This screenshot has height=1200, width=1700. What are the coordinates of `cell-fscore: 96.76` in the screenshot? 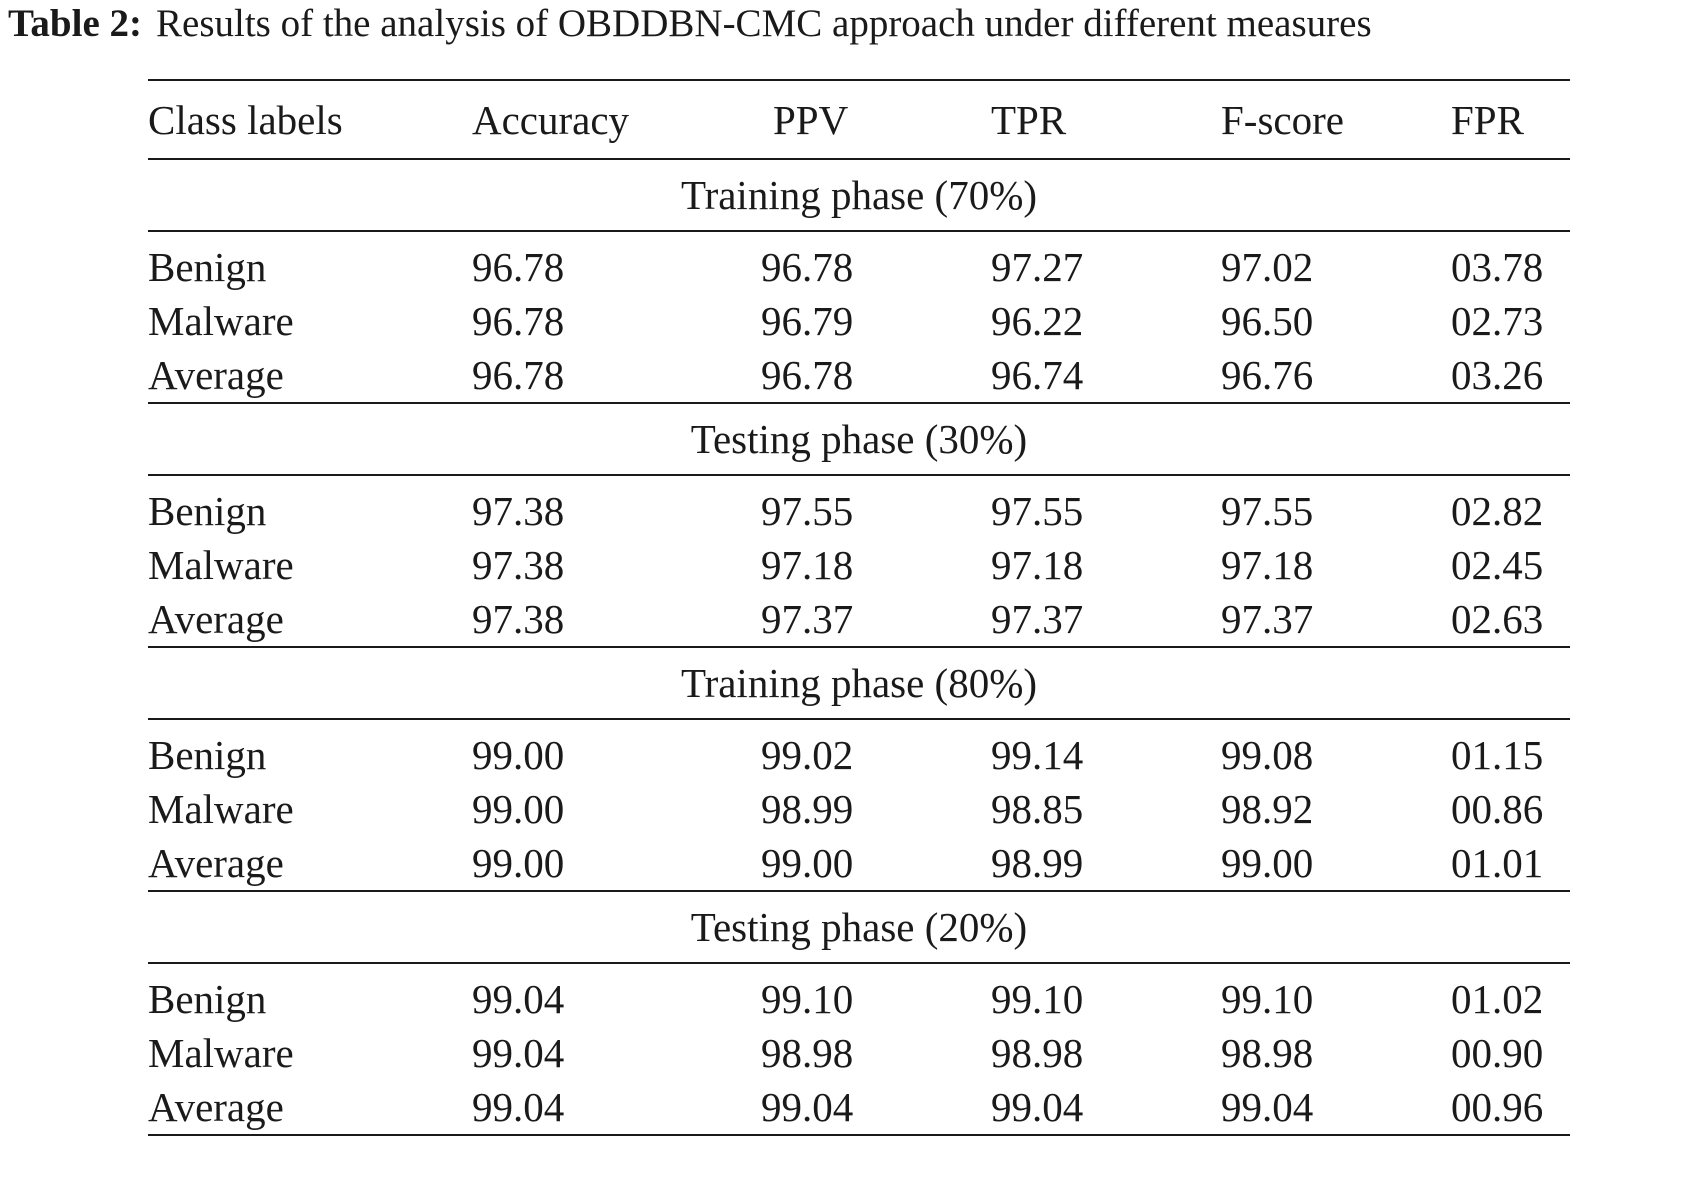 It's located at (1267, 375).